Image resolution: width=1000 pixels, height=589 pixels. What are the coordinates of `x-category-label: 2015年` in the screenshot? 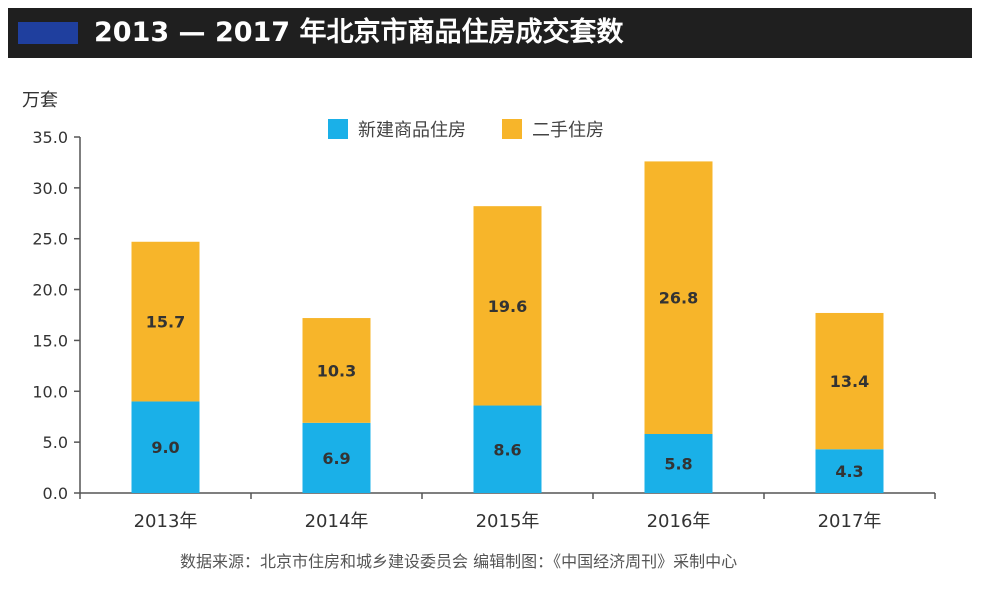 It's located at (508, 521).